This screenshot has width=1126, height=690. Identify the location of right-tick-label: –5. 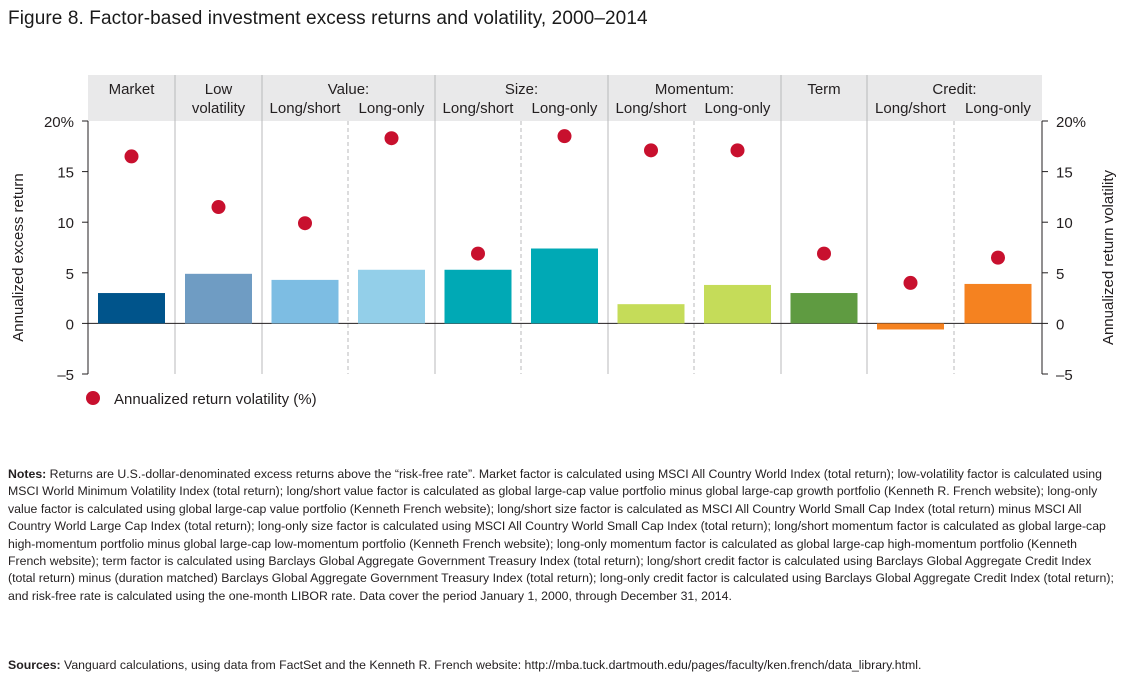
(1064, 375).